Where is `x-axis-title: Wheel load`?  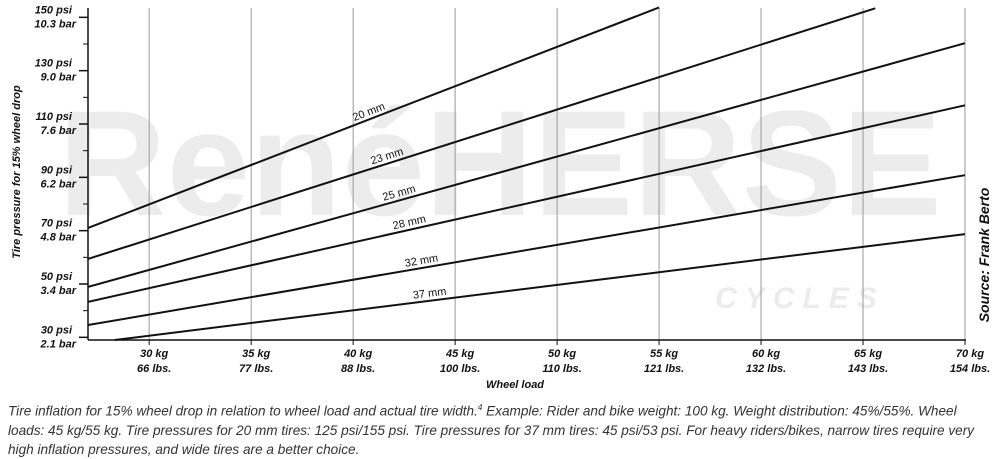 x-axis-title: Wheel load is located at coordinates (515, 385).